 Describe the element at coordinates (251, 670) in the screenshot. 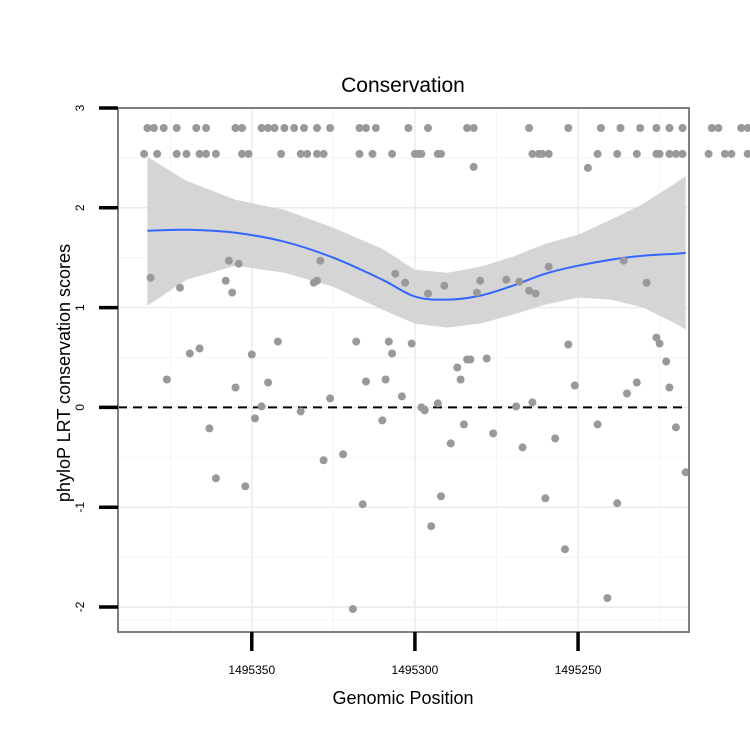

I see `x-tick-label: 1495350` at that location.